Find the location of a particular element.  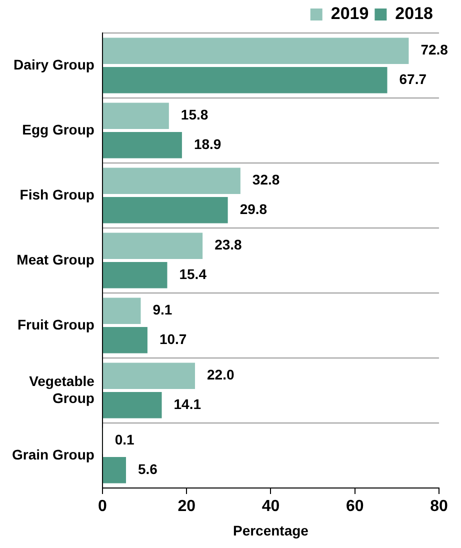

legend-label: 2019 is located at coordinates (349, 14).